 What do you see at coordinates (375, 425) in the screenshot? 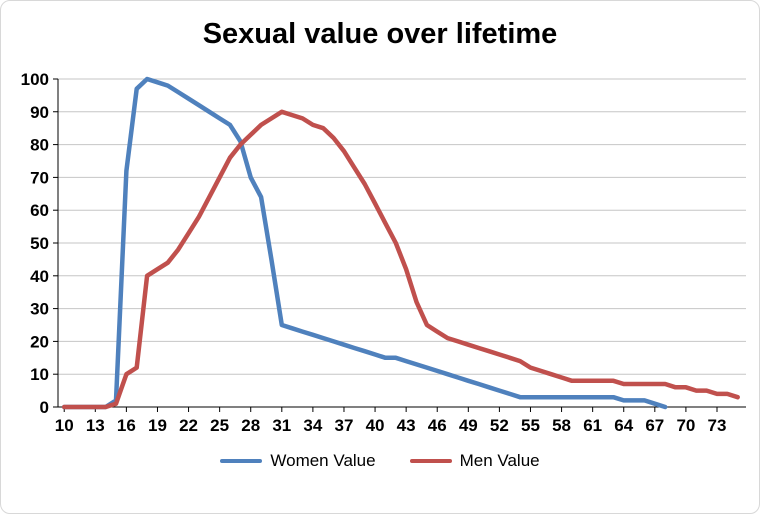
I see `x-tick-label: 40` at bounding box center [375, 425].